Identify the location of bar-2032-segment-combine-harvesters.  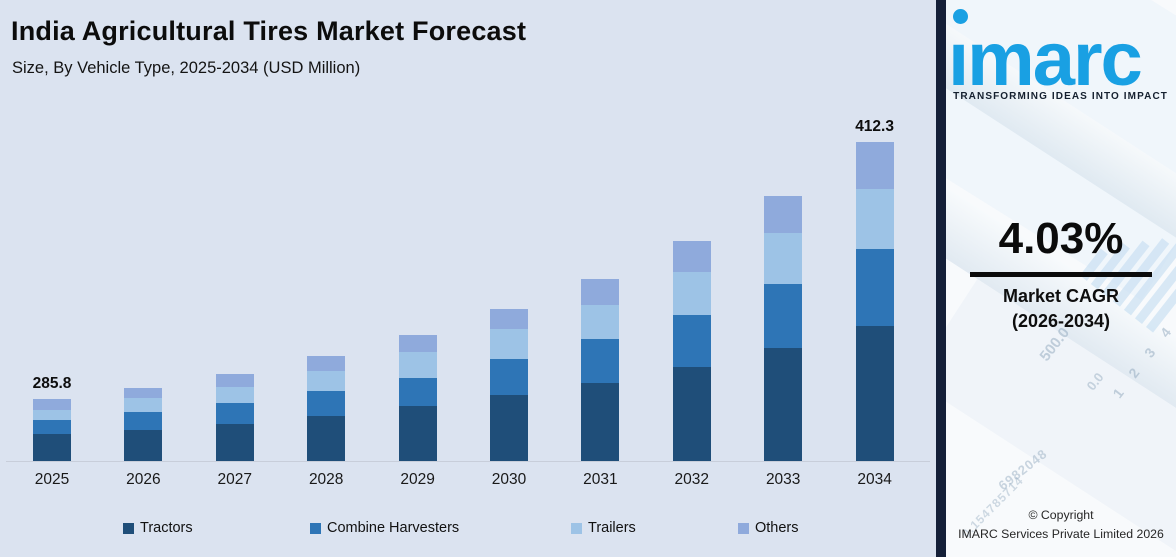
(691, 341).